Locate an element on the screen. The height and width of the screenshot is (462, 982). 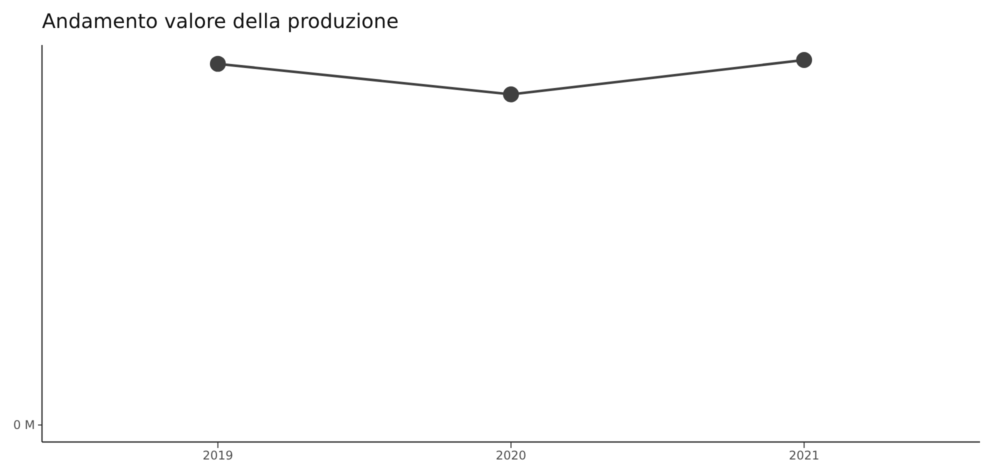
chart-title: Andamento valore della produzione is located at coordinates (220, 21).